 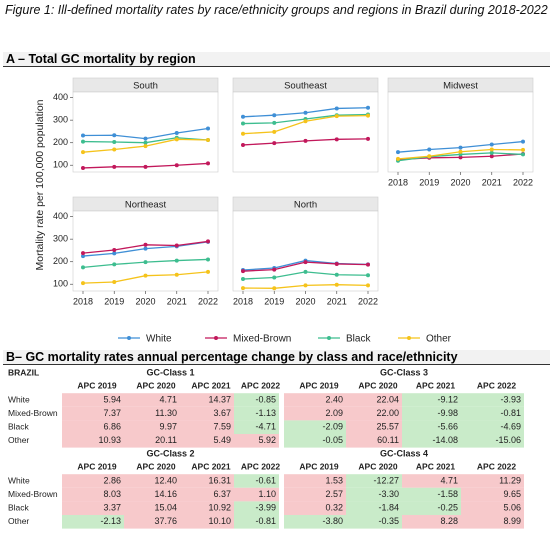 What do you see at coordinates (265, 427) in the screenshot?
I see `cell-value: -4.71` at bounding box center [265, 427].